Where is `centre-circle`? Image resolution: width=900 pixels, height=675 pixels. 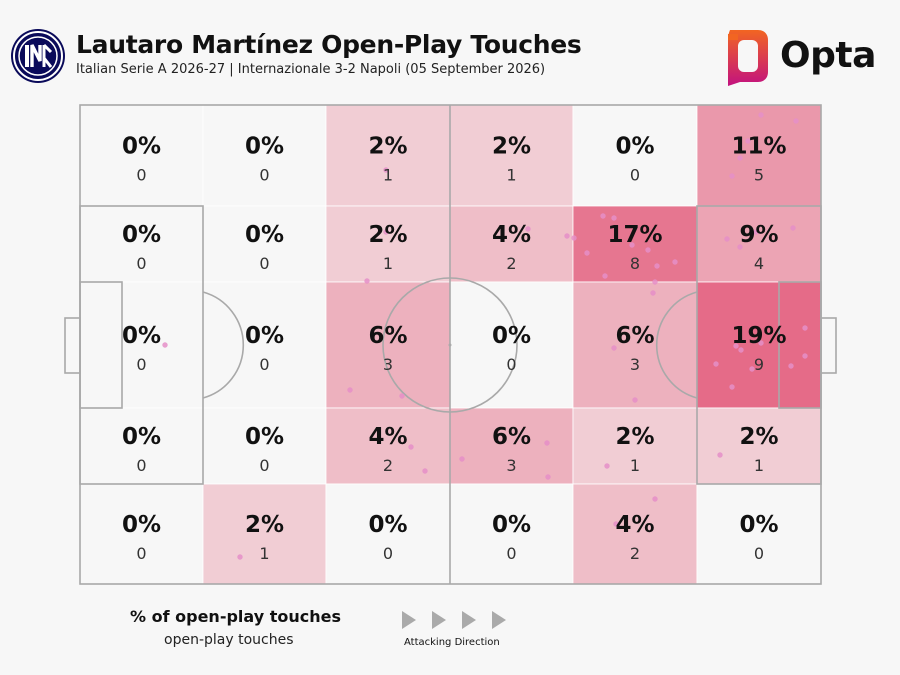
centre-circle is located at coordinates (450, 345).